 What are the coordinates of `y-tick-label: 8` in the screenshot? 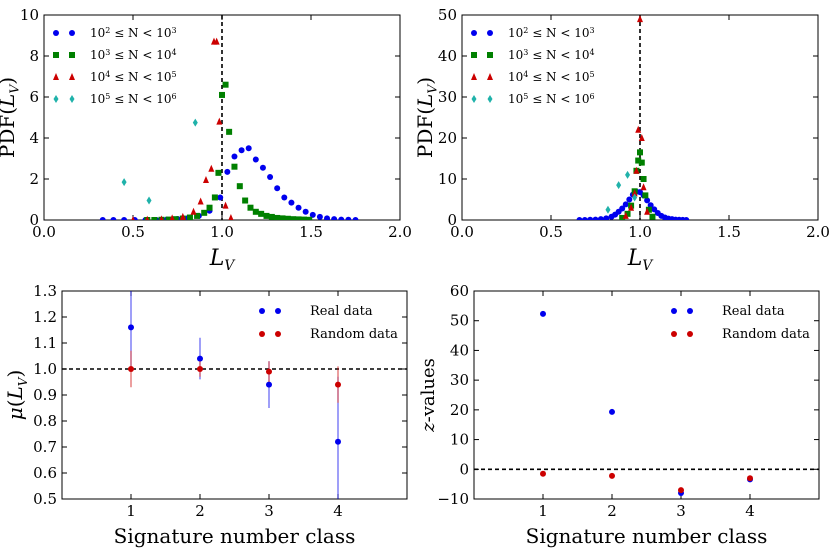 It's located at (34, 56).